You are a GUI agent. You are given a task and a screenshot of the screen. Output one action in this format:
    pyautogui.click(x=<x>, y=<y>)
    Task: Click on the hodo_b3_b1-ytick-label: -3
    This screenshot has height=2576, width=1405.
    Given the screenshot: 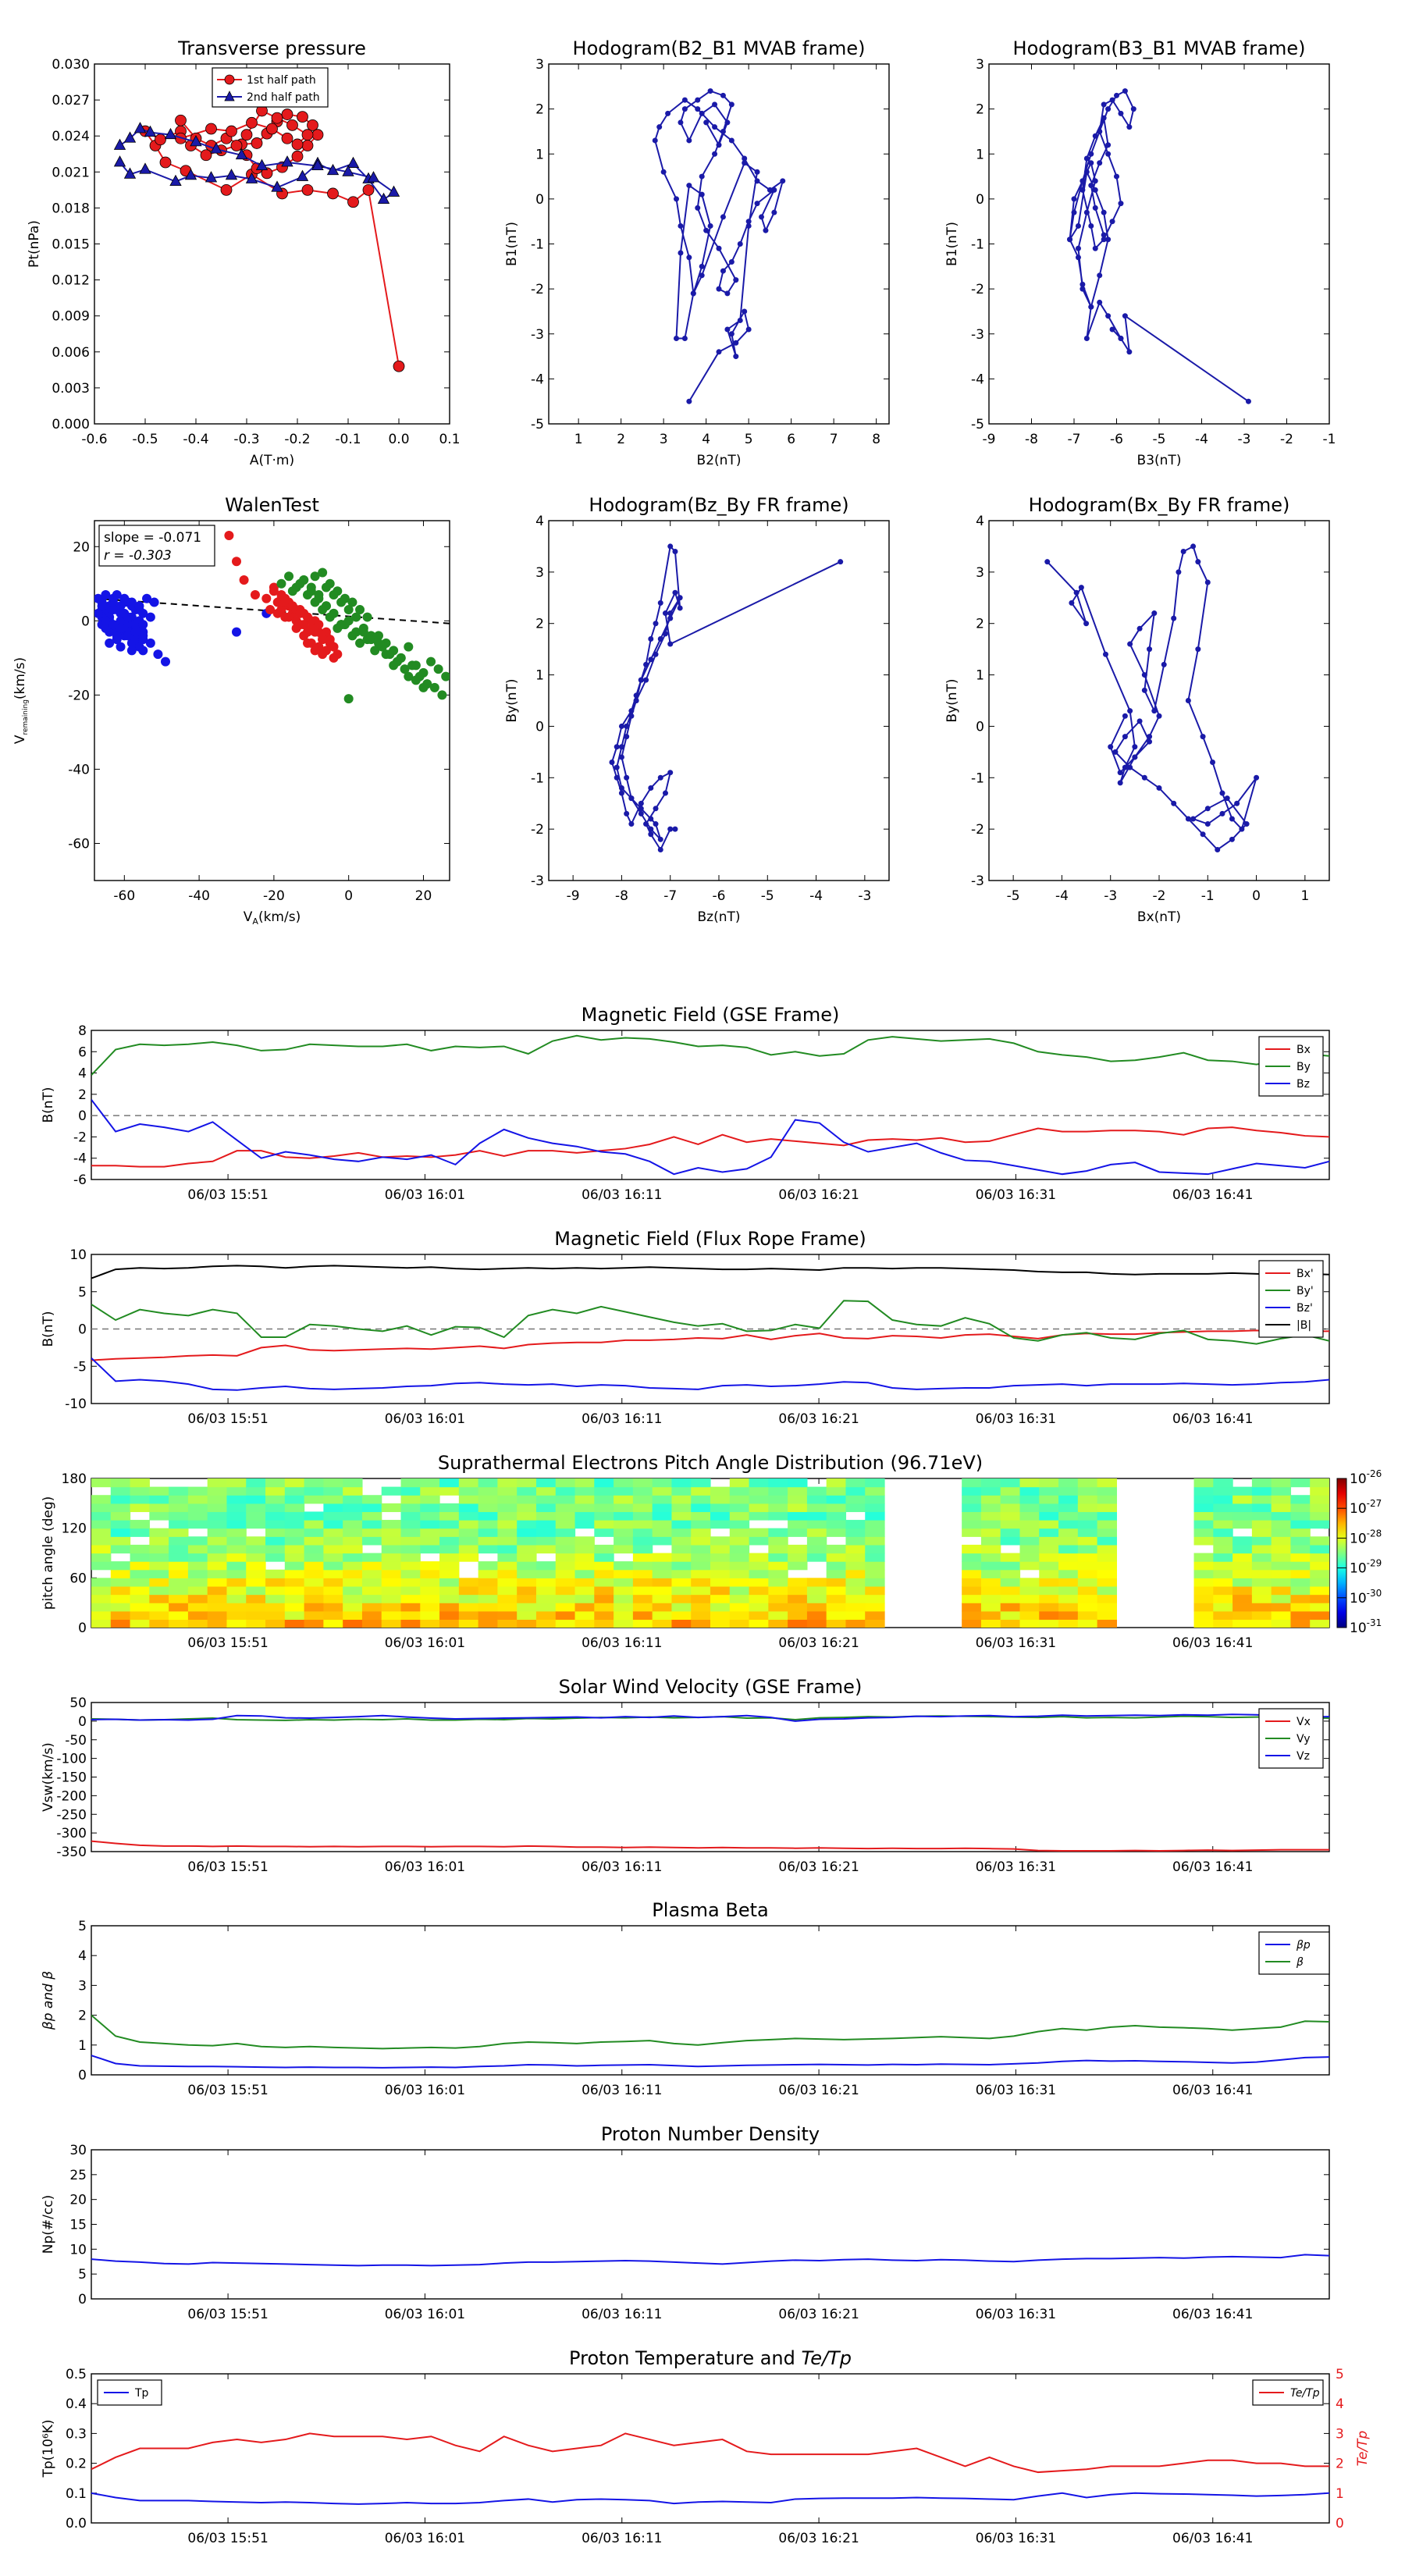 What is the action you would take?
    pyautogui.click(x=977, y=335)
    